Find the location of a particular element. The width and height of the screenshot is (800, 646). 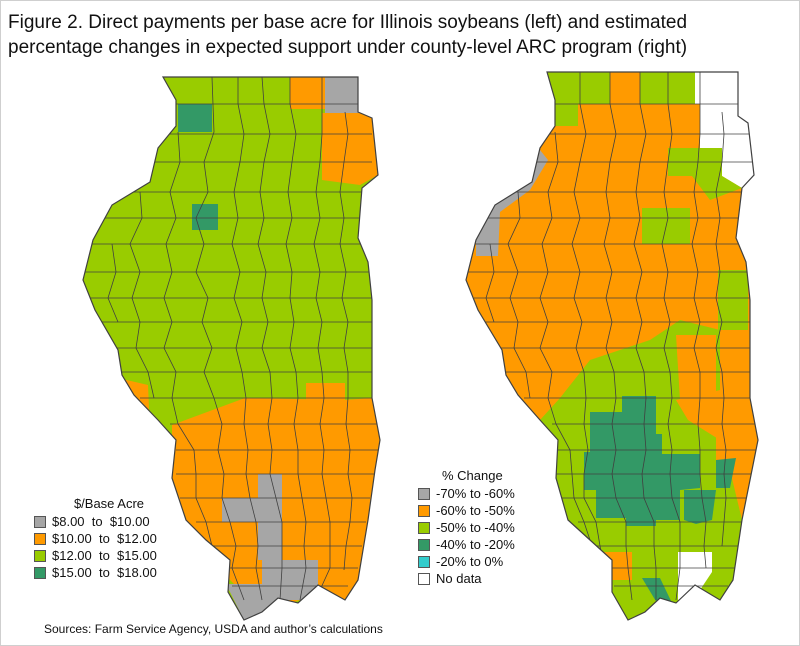

left-legend-item: $12.00 to $15.00 is located at coordinates (109, 555).